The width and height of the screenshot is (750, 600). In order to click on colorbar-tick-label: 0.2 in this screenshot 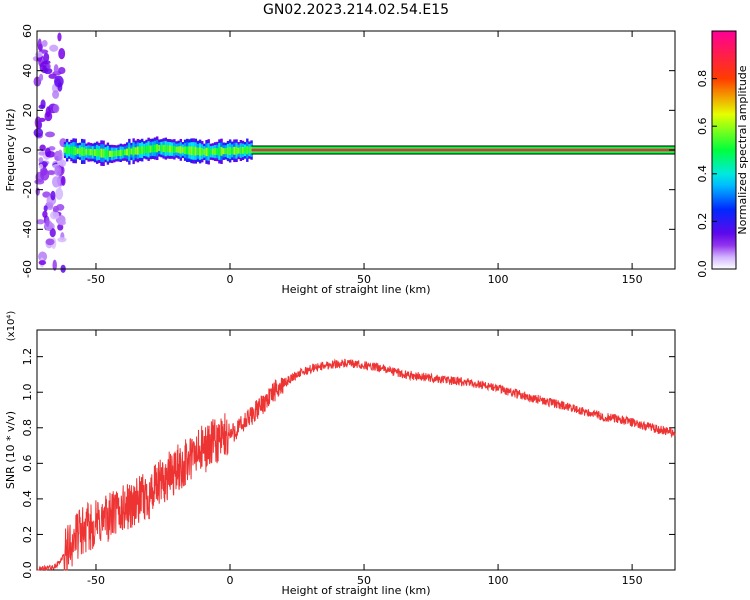, I will do `click(702, 222)`.